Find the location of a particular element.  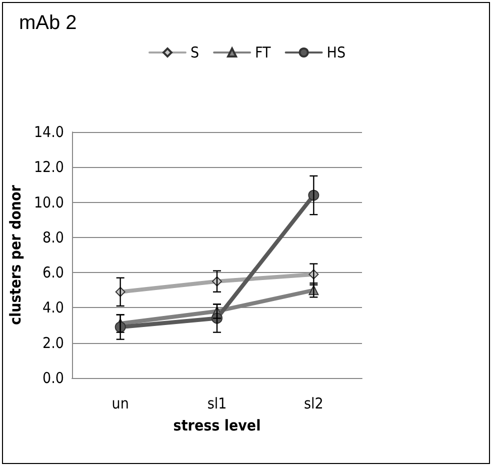

y-tick-label: 0.0 is located at coordinates (53, 378).